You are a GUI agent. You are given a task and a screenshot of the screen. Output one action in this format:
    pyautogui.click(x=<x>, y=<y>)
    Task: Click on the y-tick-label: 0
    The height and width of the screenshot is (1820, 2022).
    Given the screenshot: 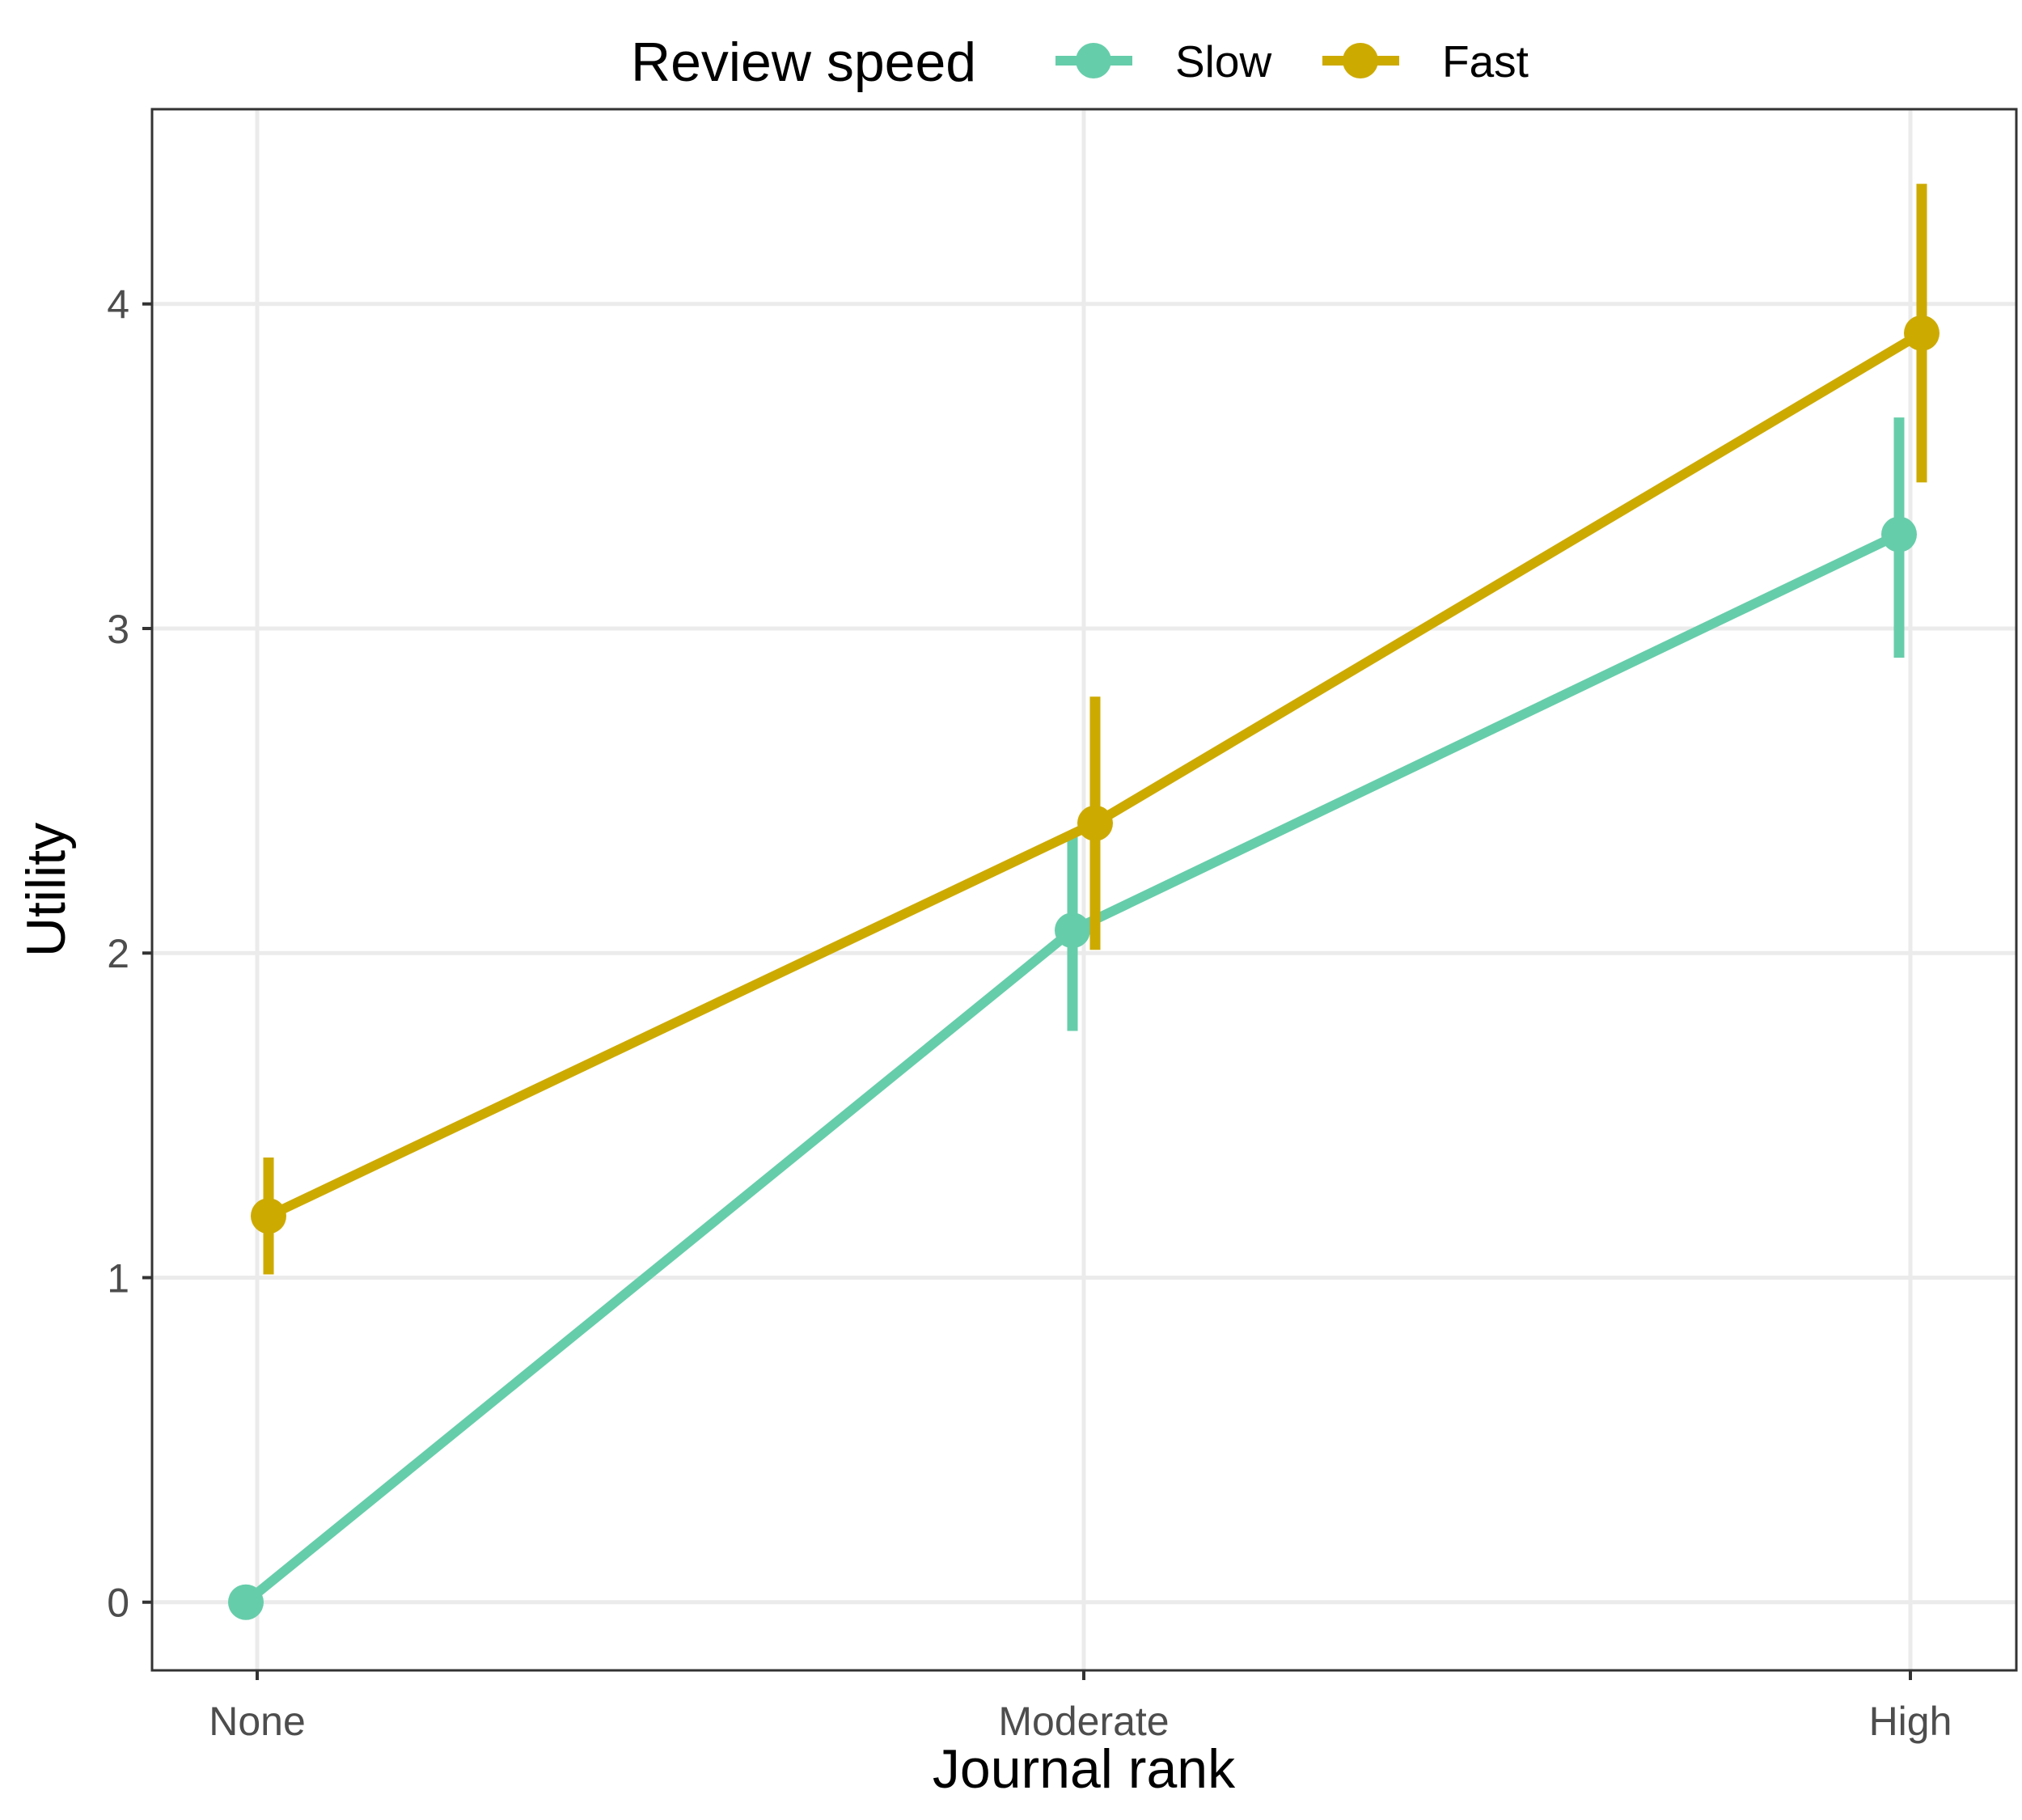 What is the action you would take?
    pyautogui.click(x=118, y=1603)
    